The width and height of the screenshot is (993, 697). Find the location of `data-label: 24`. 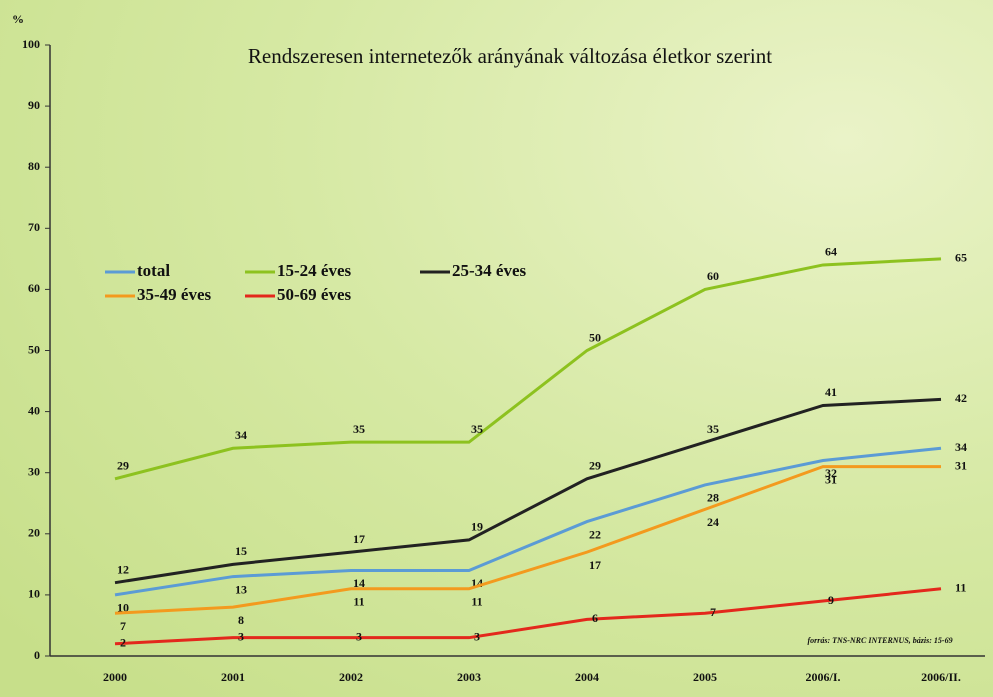

data-label: 24 is located at coordinates (713, 522).